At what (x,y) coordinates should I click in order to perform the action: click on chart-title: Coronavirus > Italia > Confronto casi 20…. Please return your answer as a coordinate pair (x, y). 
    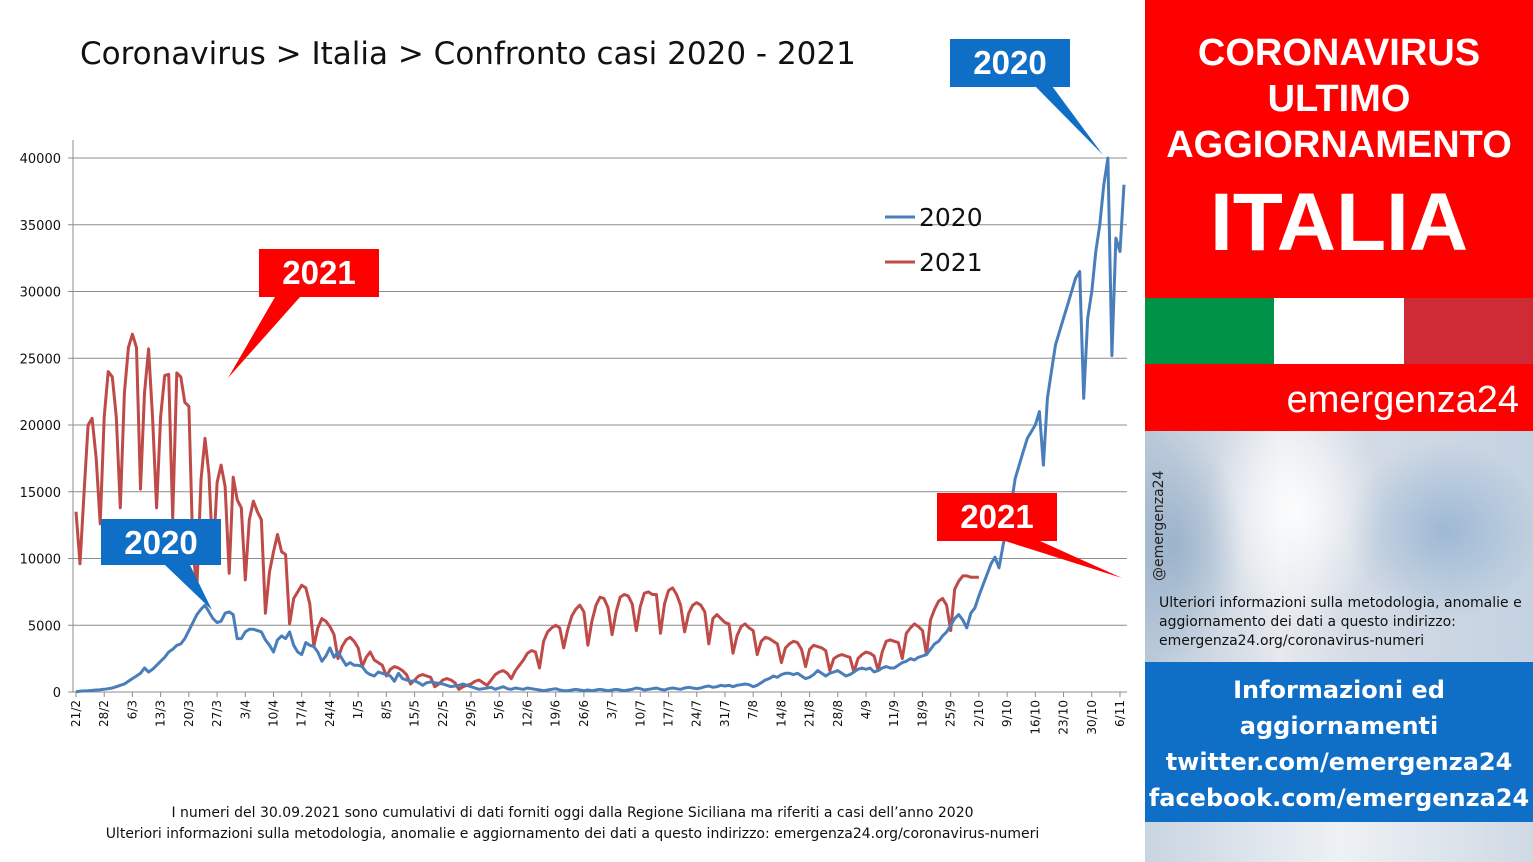
    Looking at the image, I should click on (468, 54).